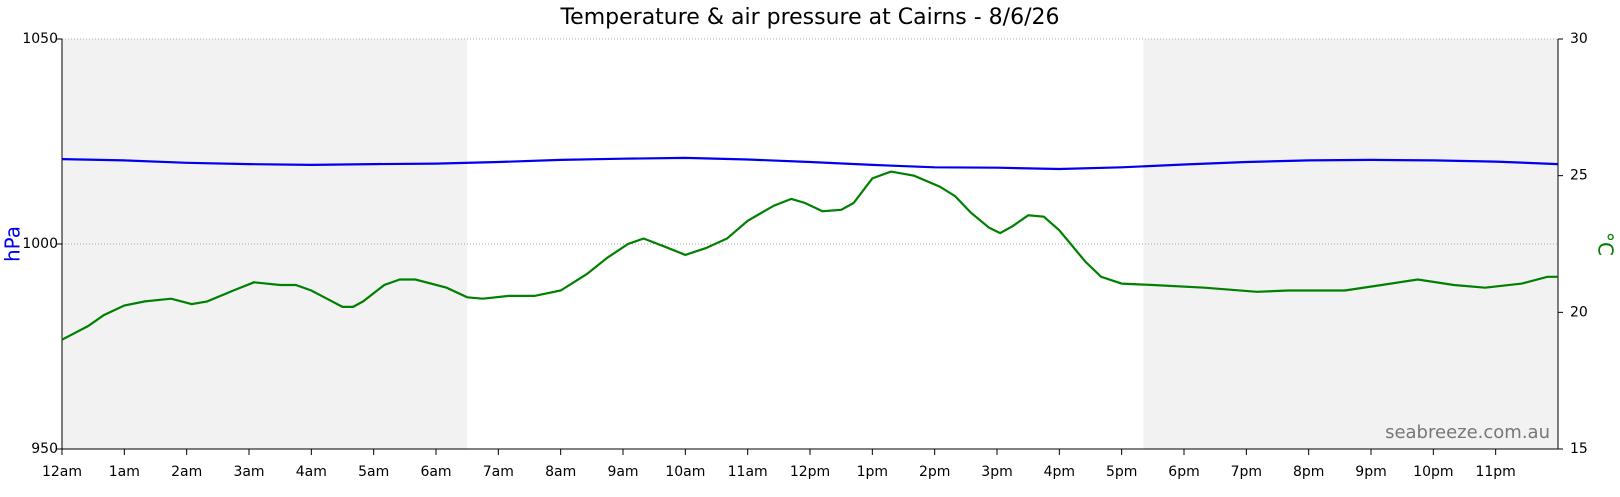  I want to click on y2-tick-label: 30, so click(1579, 39).